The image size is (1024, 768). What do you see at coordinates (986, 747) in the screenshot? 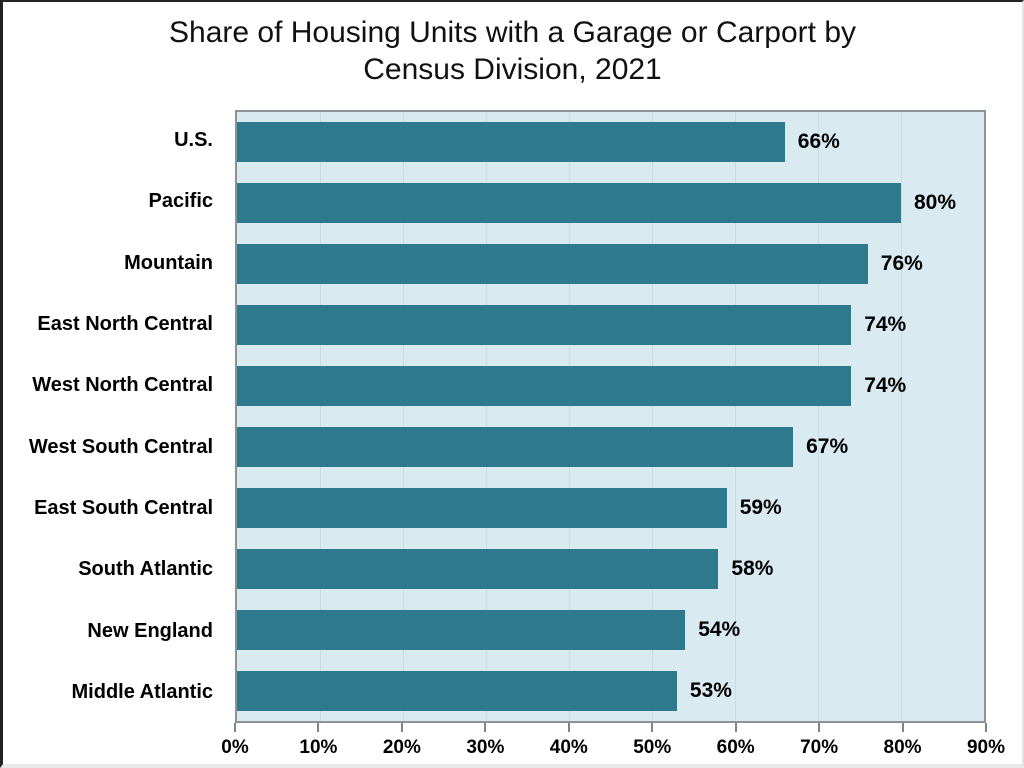
I see `x-axis-tick-label: 90%` at bounding box center [986, 747].